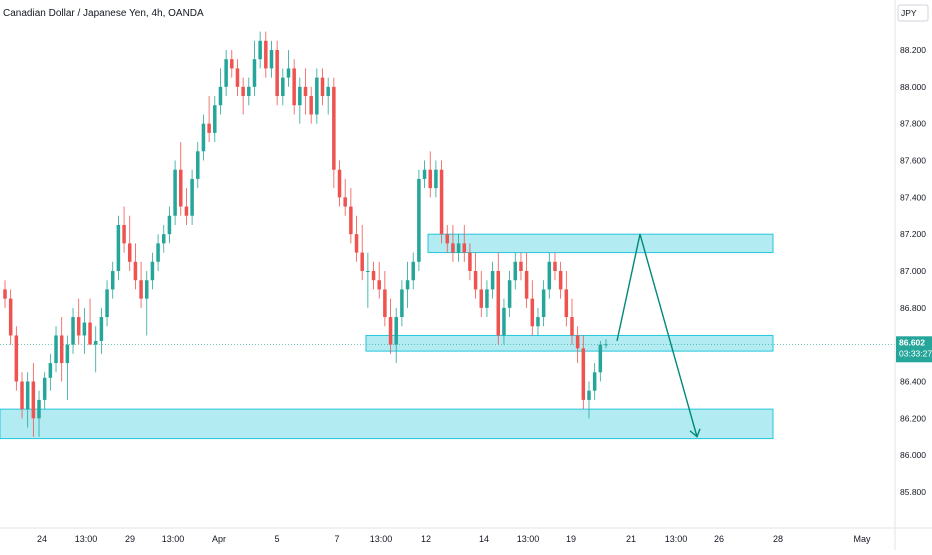 This screenshot has width=932, height=555. What do you see at coordinates (913, 234) in the screenshot?
I see `price-axis-tick: 87.200` at bounding box center [913, 234].